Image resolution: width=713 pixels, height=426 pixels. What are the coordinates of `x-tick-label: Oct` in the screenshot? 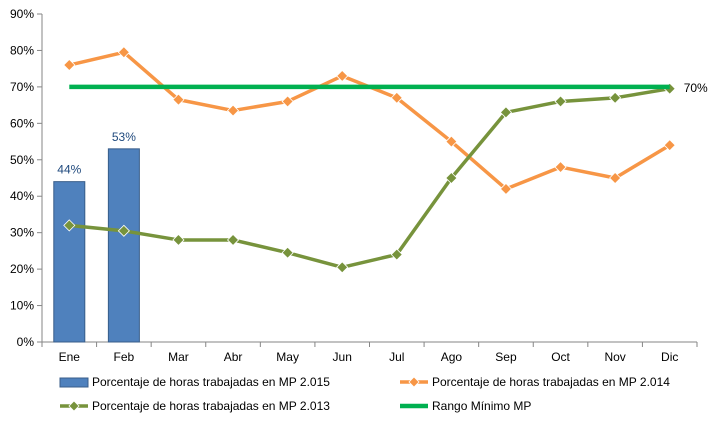 It's located at (560, 357).